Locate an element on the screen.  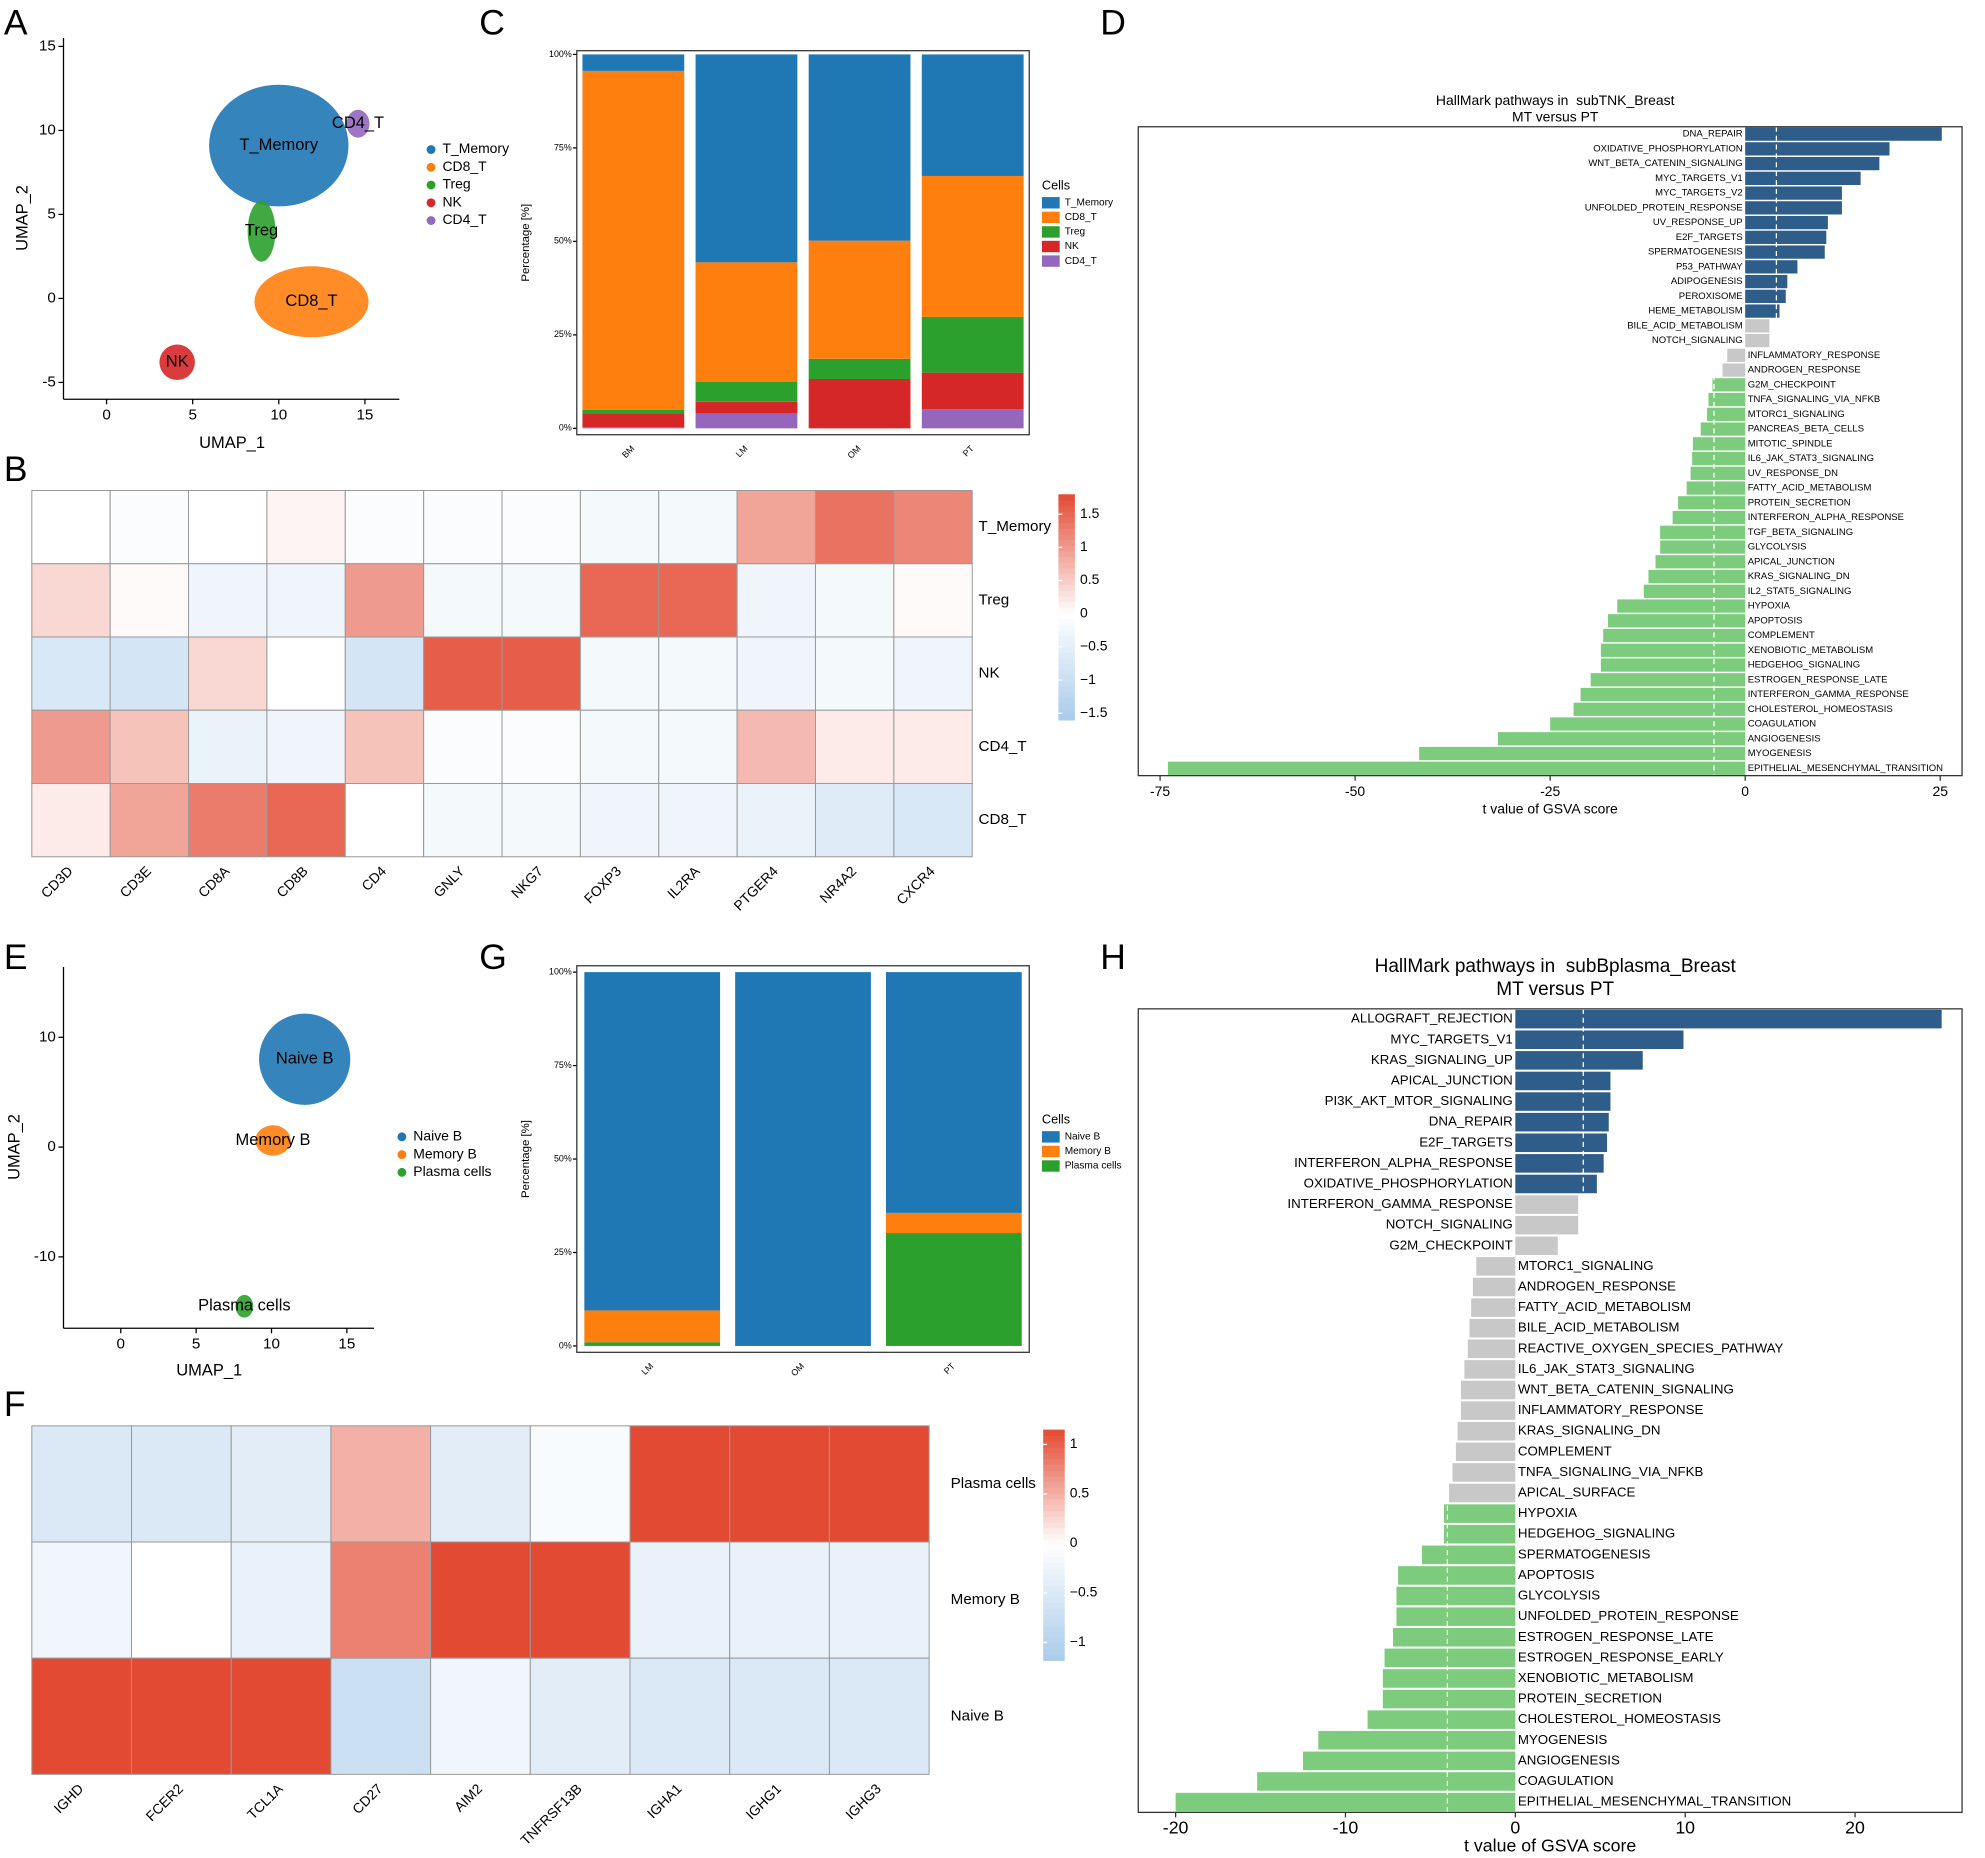
row-label: CD8_T is located at coordinates (1003, 819).